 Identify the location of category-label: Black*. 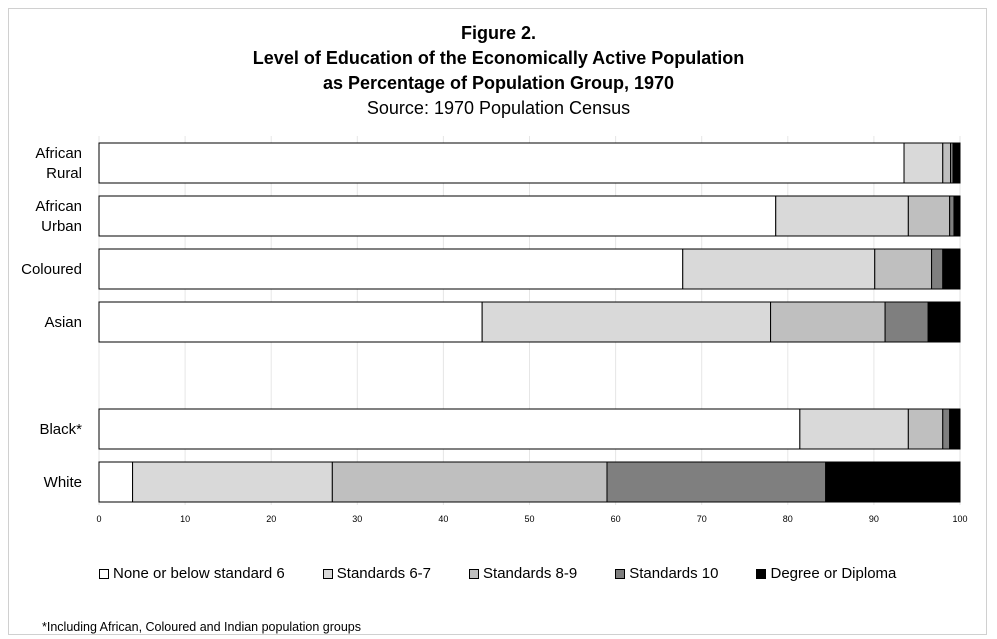
(60, 429).